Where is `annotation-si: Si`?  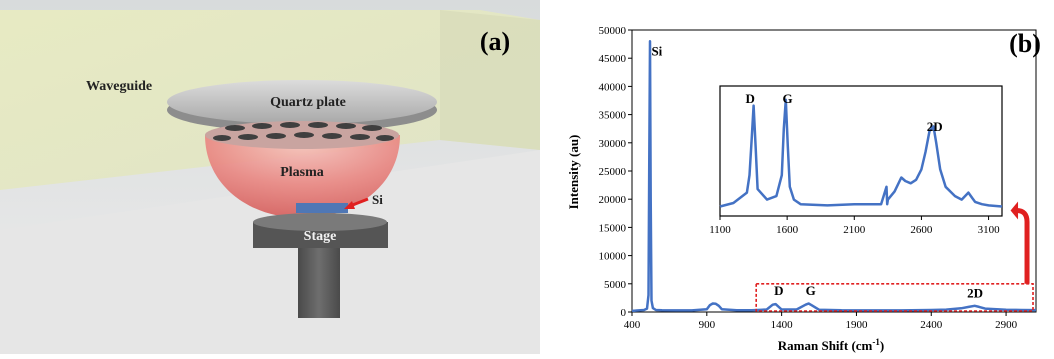
annotation-si: Si is located at coordinates (656, 50).